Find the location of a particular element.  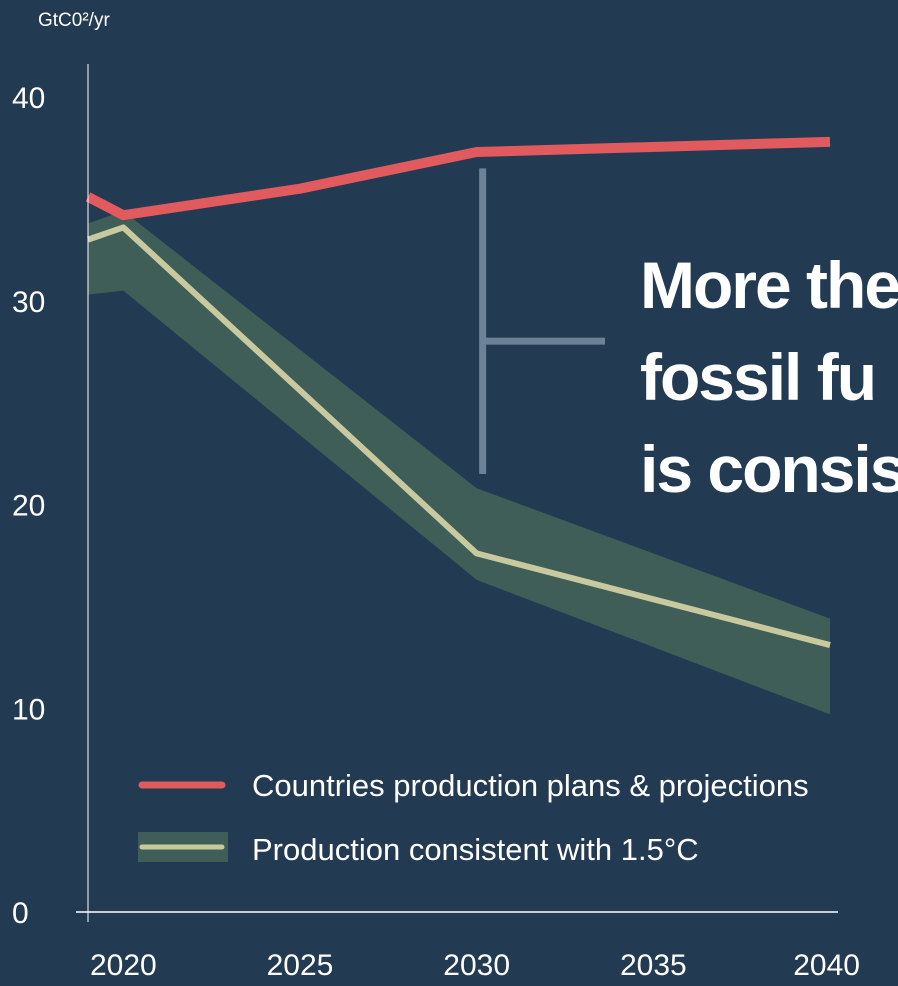

y-tick-label: 0 is located at coordinates (20, 913).